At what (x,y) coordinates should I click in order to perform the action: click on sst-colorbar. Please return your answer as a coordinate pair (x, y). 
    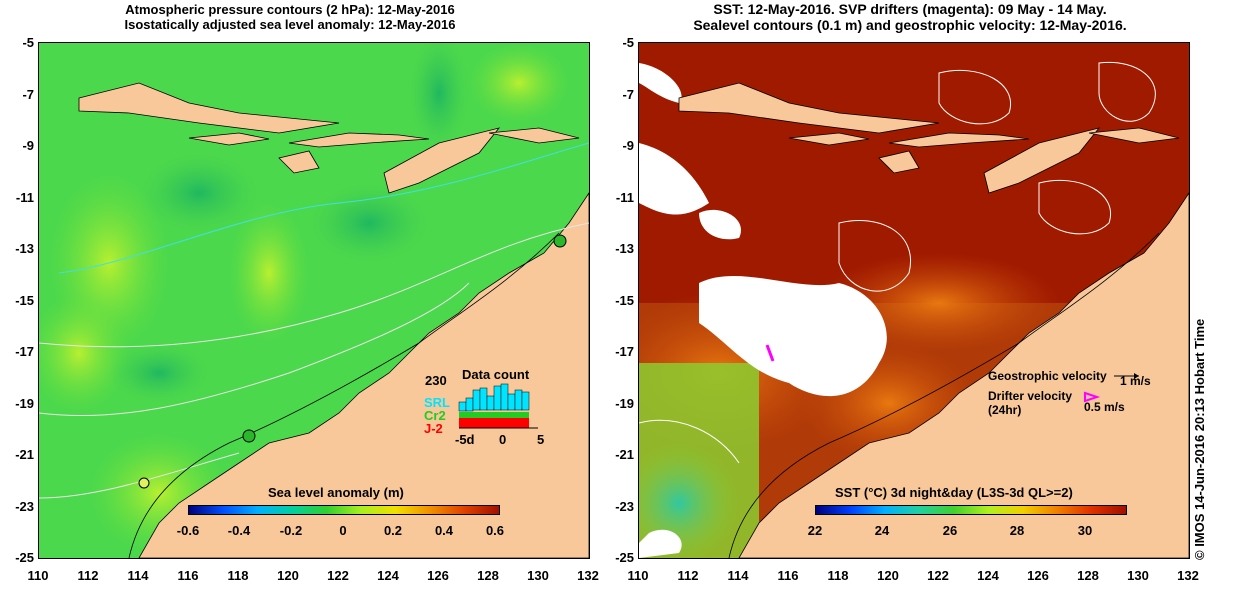
    Looking at the image, I should click on (971, 510).